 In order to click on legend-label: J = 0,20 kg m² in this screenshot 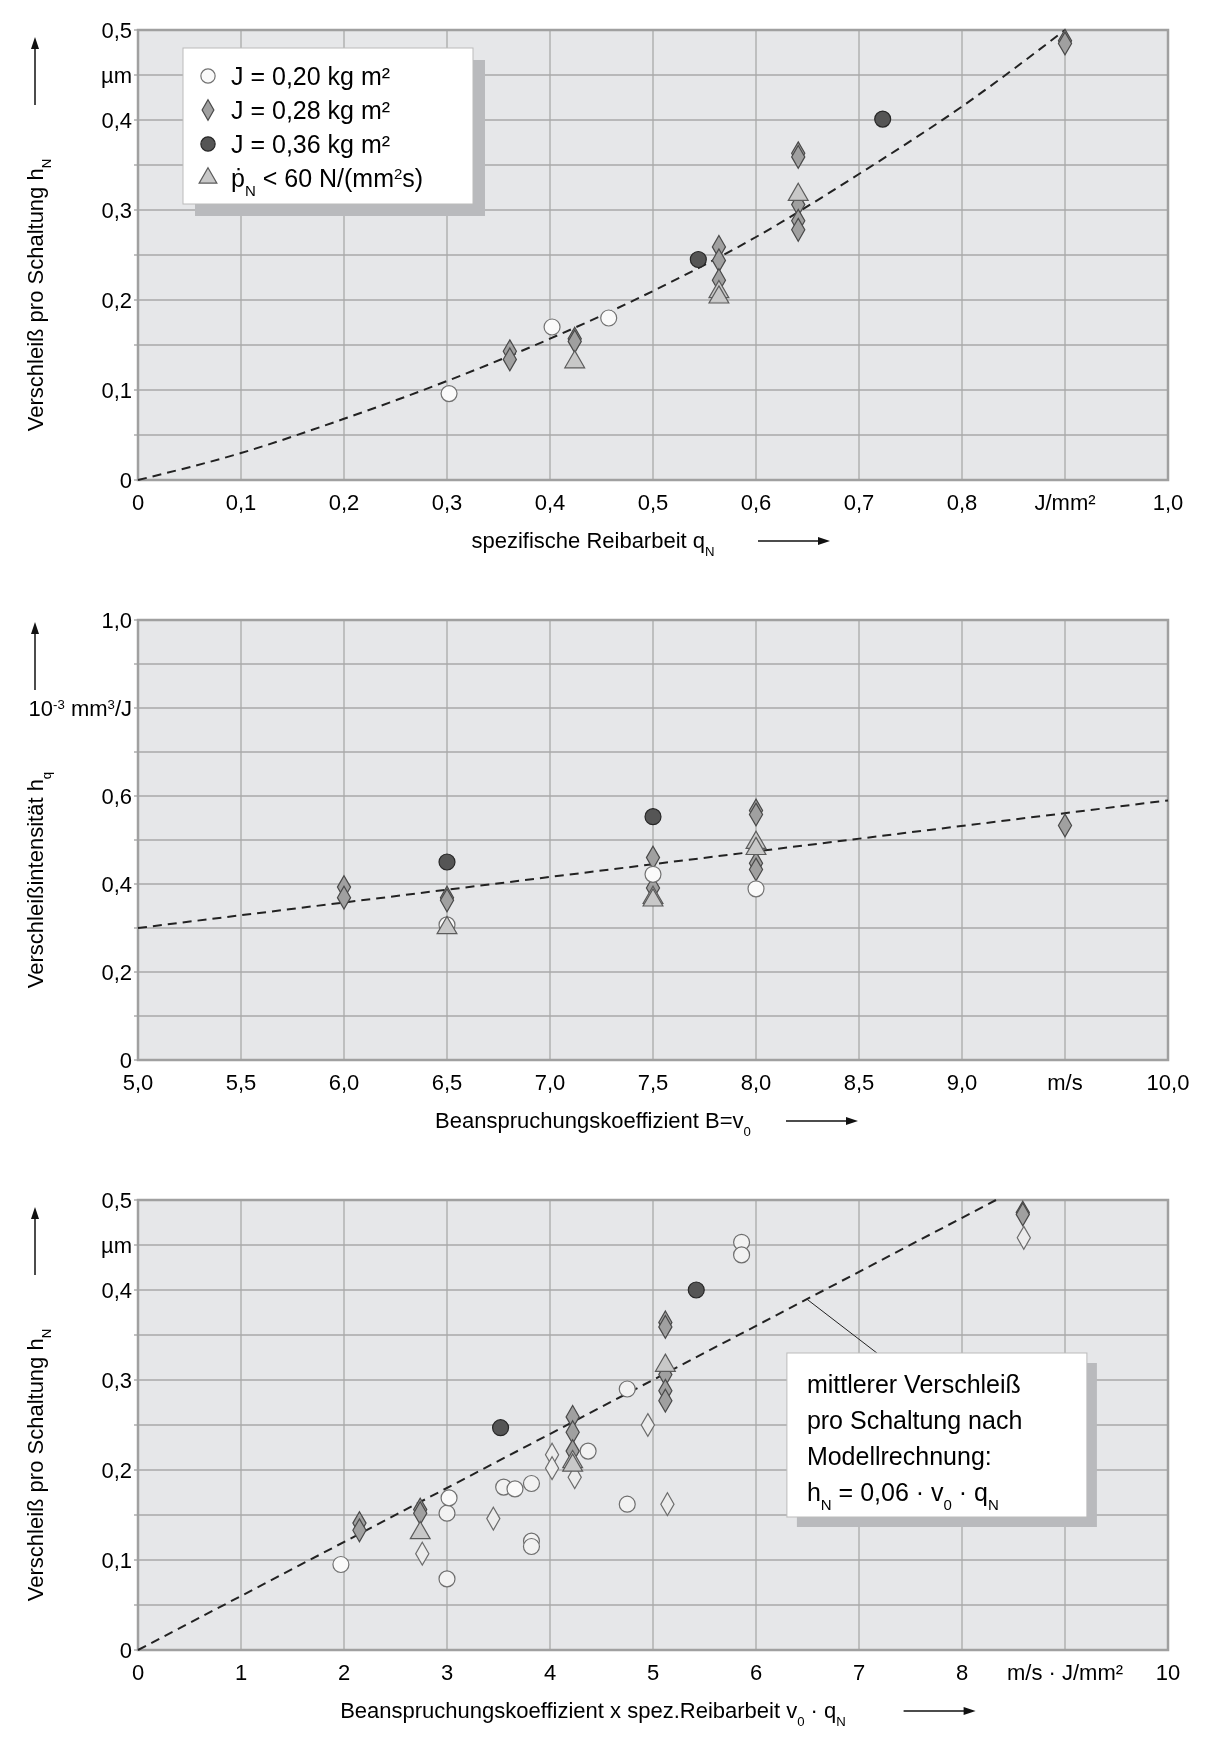, I will do `click(311, 76)`.